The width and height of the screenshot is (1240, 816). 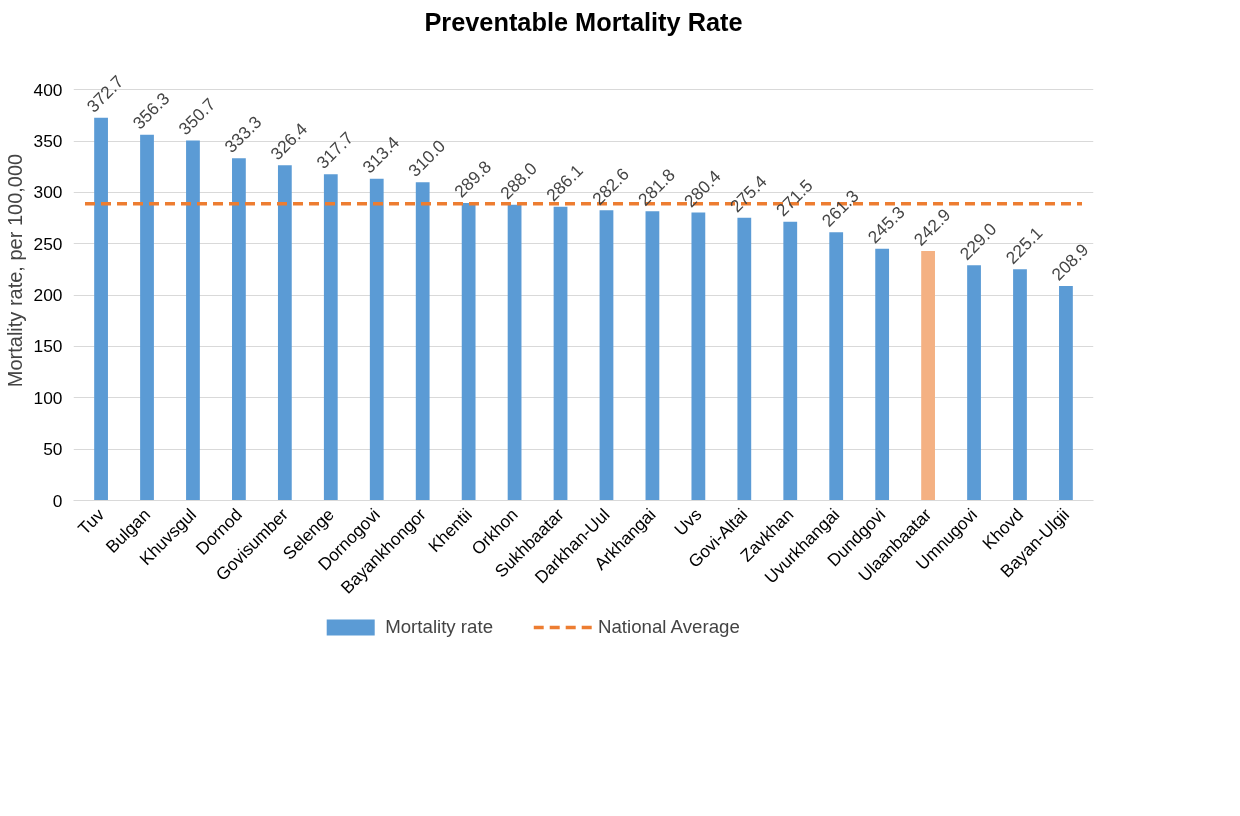 I want to click on y-axis-title: Mortality rate, per 100,000, so click(x=14, y=270).